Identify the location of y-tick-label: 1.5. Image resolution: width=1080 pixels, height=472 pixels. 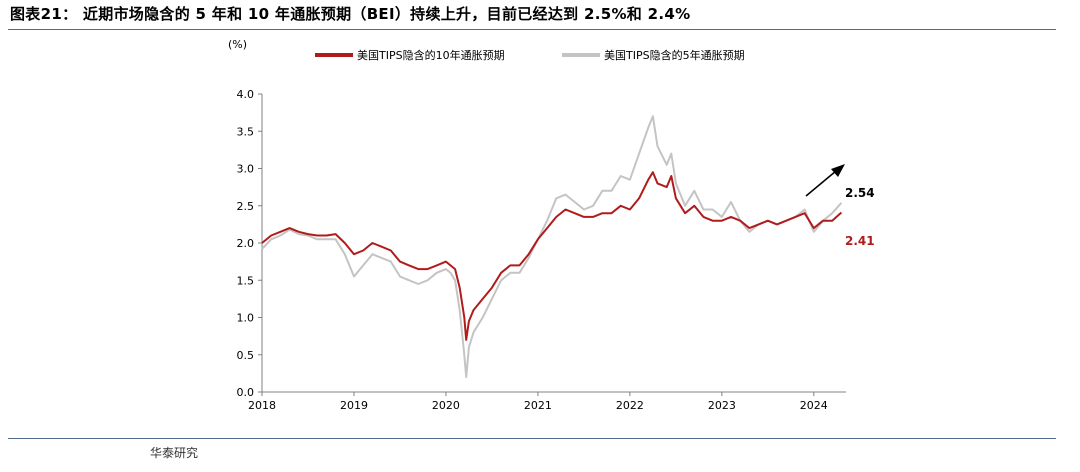
(246, 280).